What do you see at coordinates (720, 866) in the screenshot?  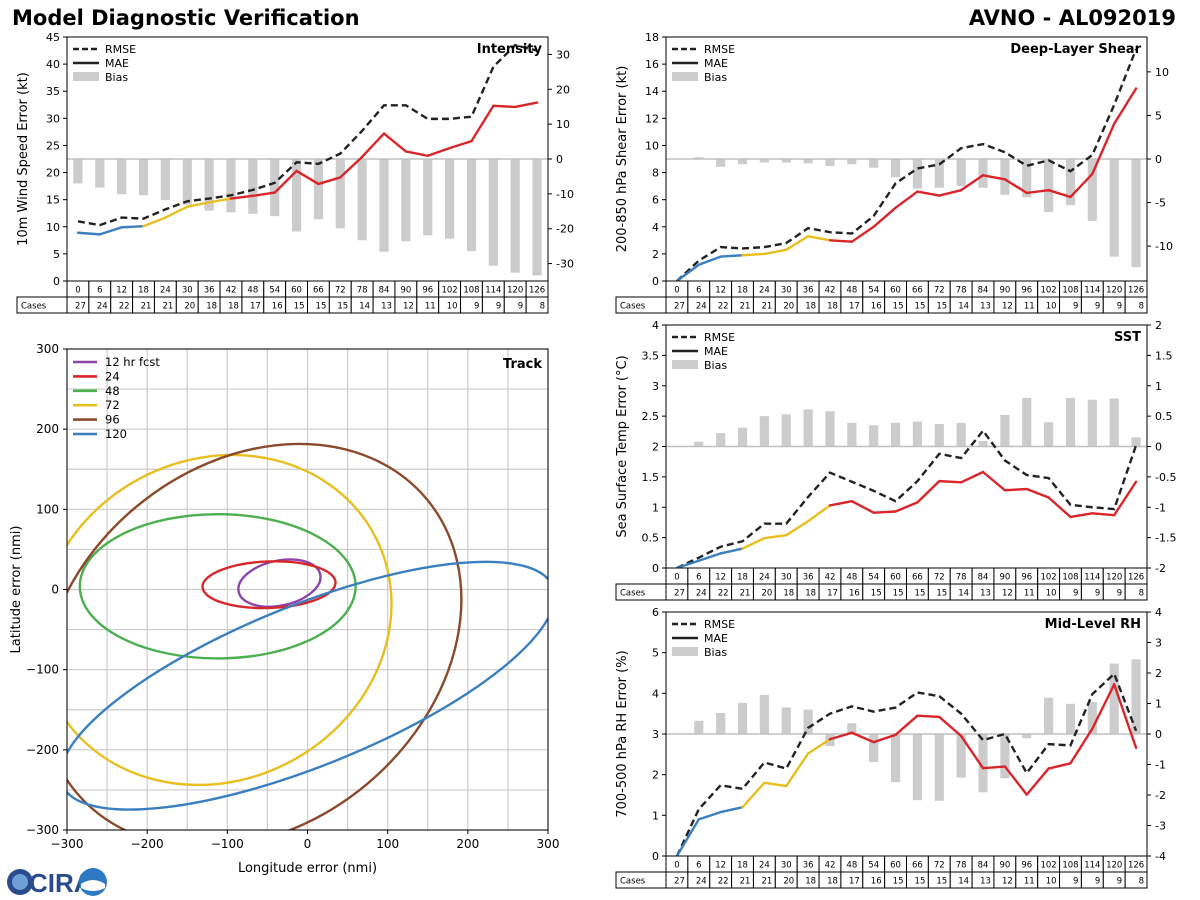 I see `rh-hour-label: 12` at bounding box center [720, 866].